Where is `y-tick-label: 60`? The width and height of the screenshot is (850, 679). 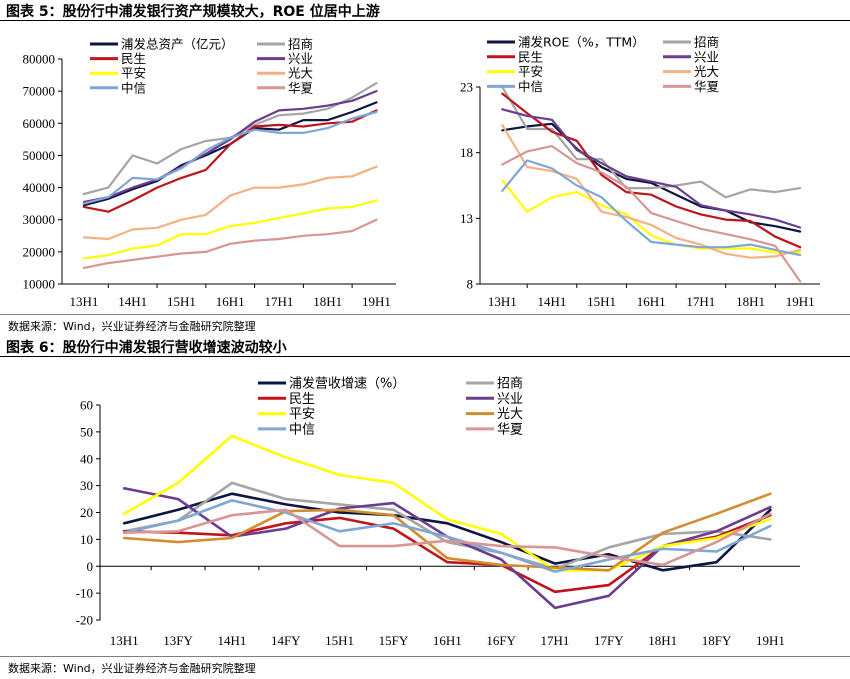
y-tick-label: 60 is located at coordinates (86, 405).